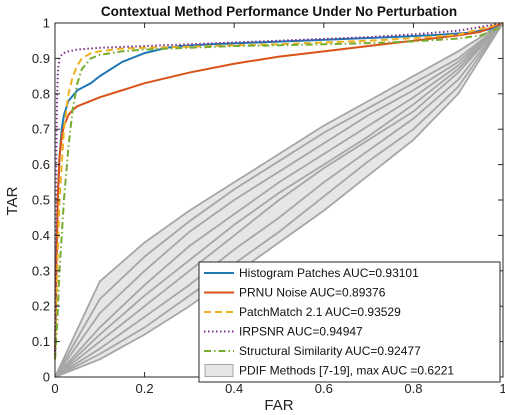 The height and width of the screenshot is (415, 505). I want to click on legend-swatch-band, so click(219, 370).